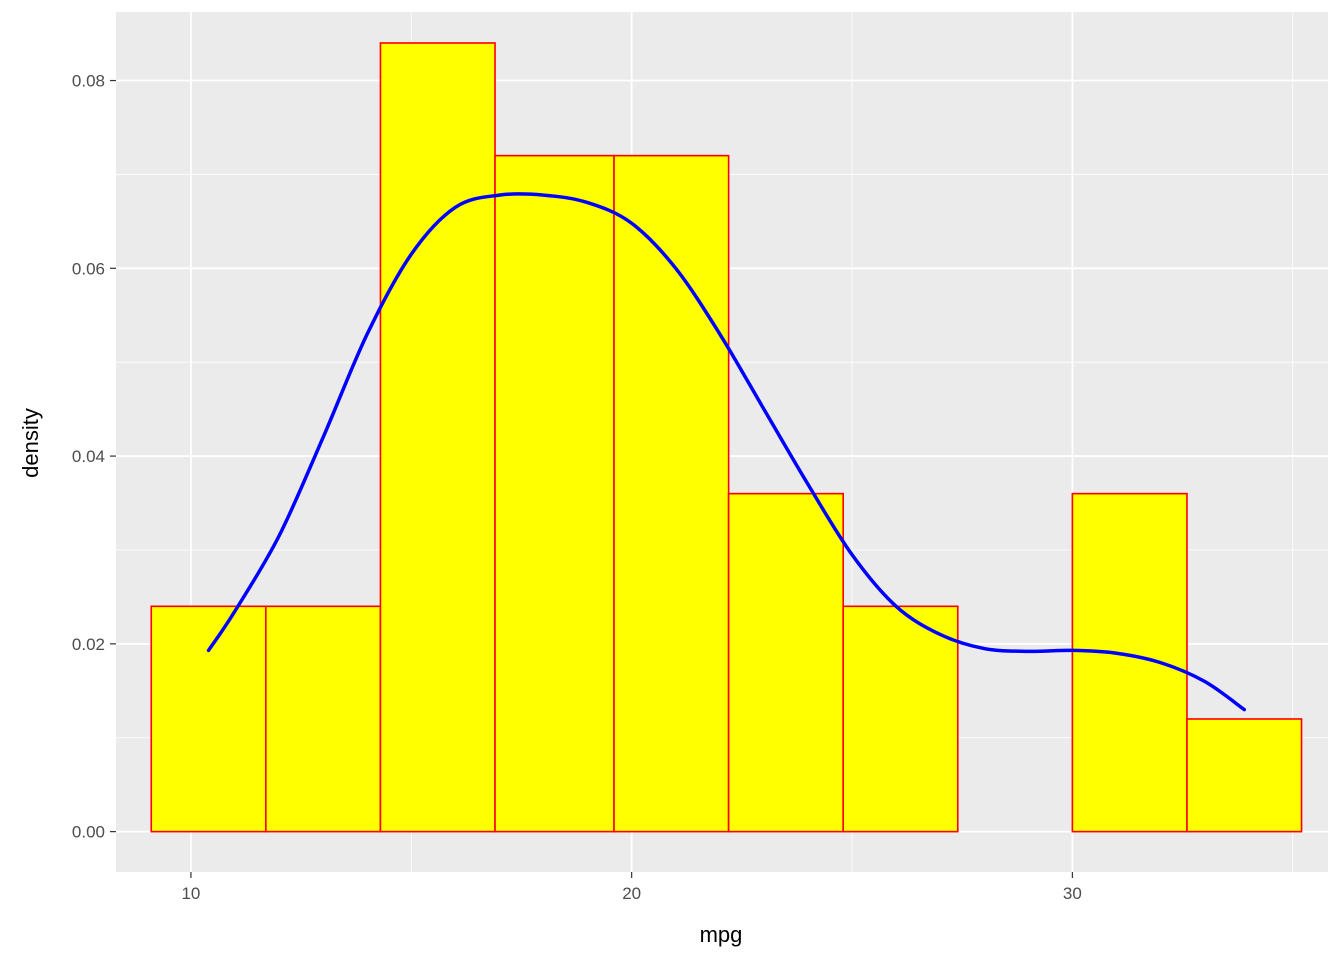  Describe the element at coordinates (190, 893) in the screenshot. I see `x-tick-label: 10` at that location.